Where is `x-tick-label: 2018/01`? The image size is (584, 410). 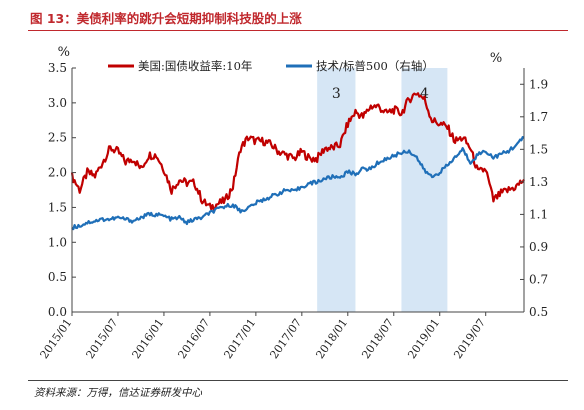 x-tick-label: 2018/01 is located at coordinates (331, 338).